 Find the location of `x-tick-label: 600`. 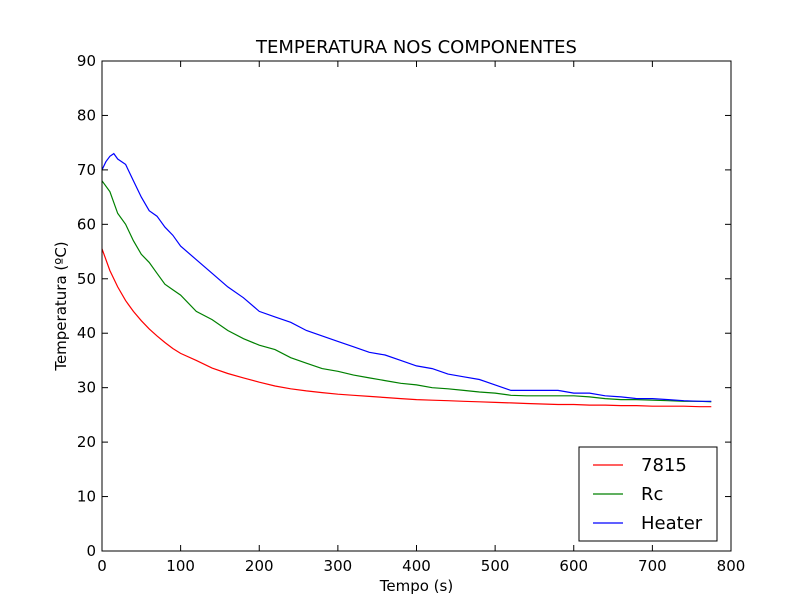

x-tick-label: 600 is located at coordinates (573, 566).